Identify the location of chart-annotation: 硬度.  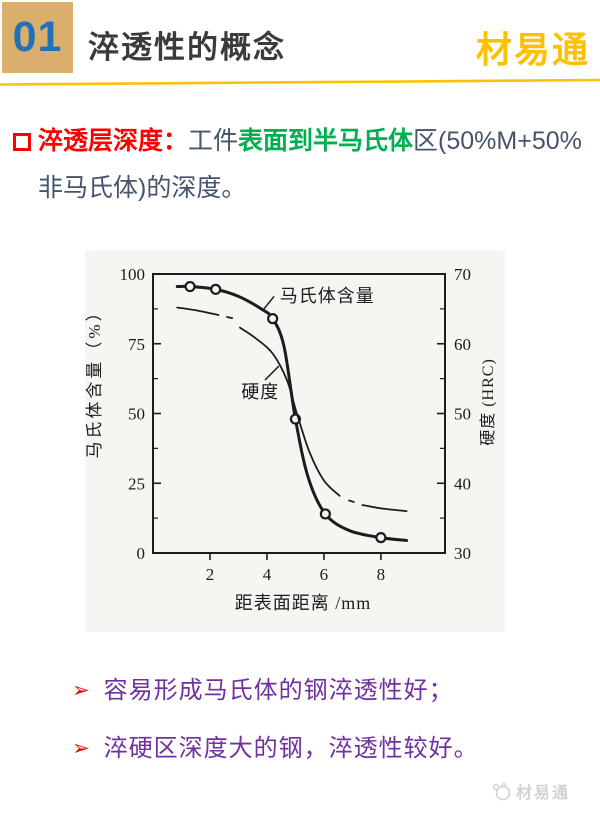
(260, 383).